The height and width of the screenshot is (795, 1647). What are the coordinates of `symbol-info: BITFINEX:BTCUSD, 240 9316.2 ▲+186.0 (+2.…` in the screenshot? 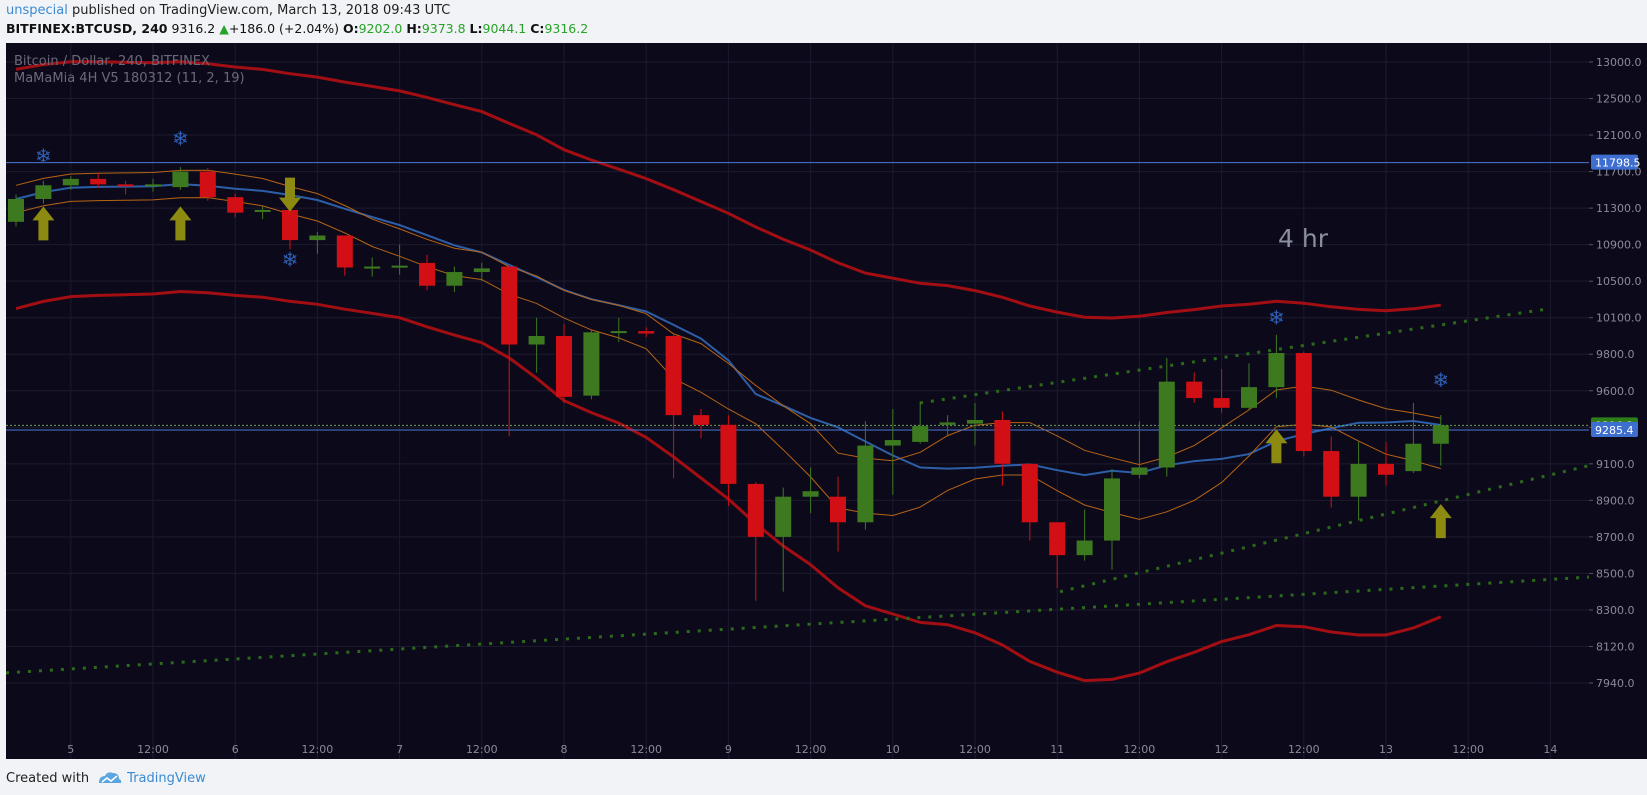 It's located at (297, 28).